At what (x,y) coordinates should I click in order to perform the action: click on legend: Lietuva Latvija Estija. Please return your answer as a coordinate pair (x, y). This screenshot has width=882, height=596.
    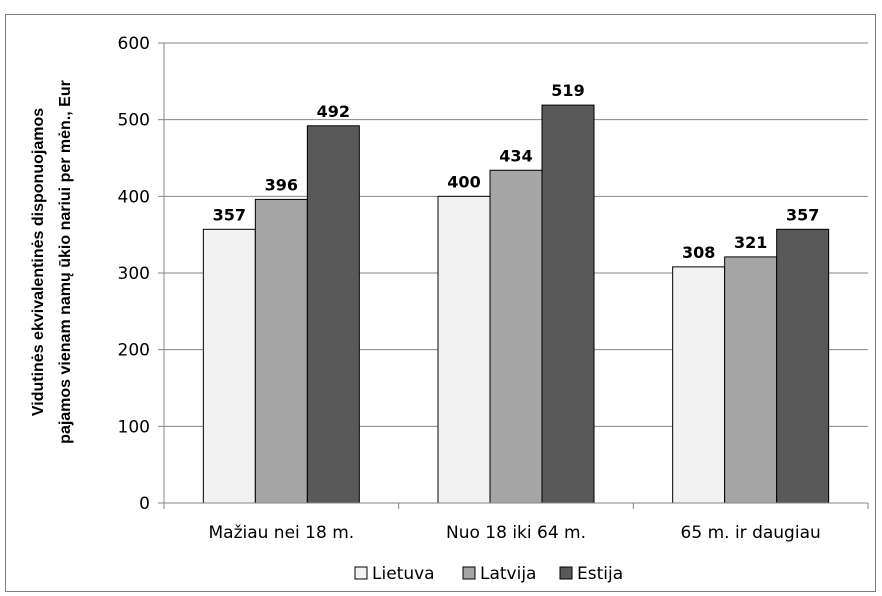
    Looking at the image, I should click on (488, 574).